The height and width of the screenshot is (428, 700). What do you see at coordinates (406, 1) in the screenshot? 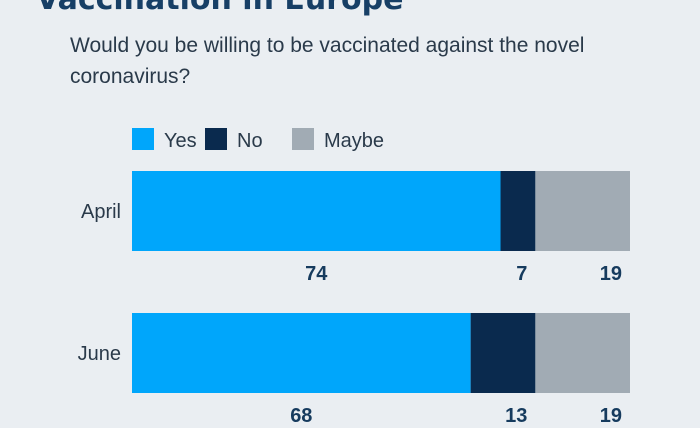
I see `chart-title-mark: *` at bounding box center [406, 1].